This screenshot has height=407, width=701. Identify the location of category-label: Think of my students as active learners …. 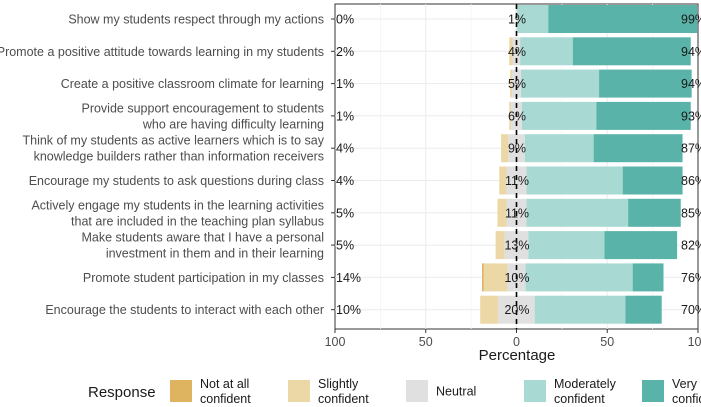
(173, 141).